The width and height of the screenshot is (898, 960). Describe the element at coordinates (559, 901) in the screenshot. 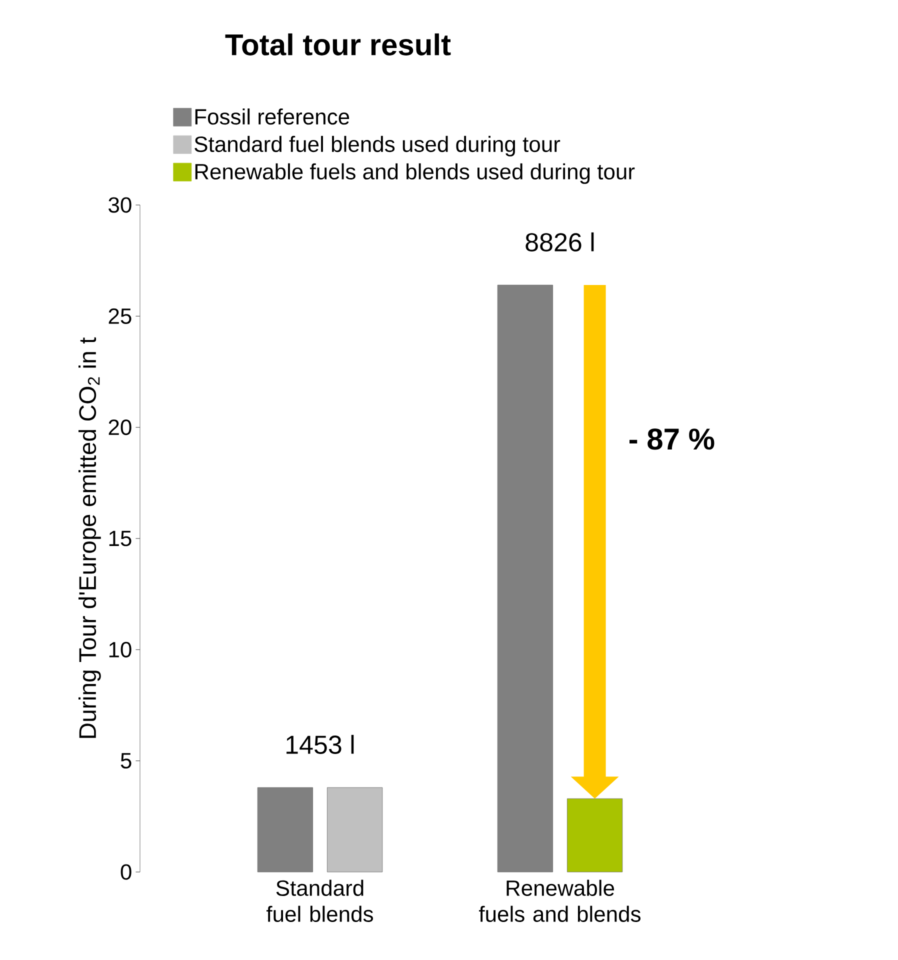

I see `x-tick-label: Renewable fuels and blends` at that location.